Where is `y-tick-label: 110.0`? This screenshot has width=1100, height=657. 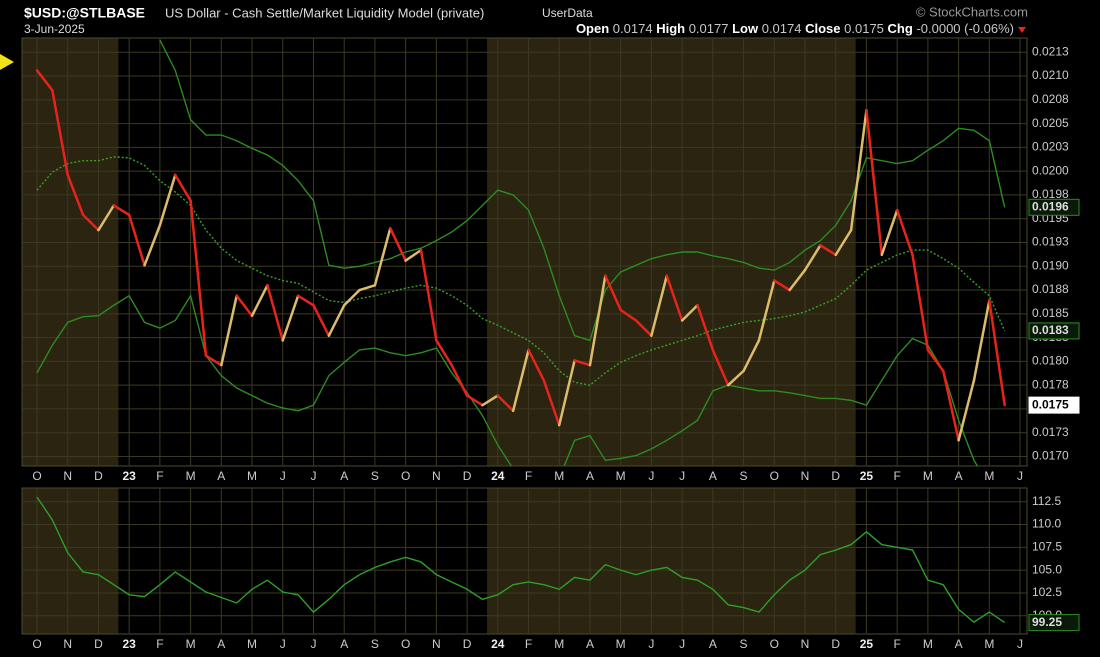
y-tick-label: 110.0 is located at coordinates (1046, 524).